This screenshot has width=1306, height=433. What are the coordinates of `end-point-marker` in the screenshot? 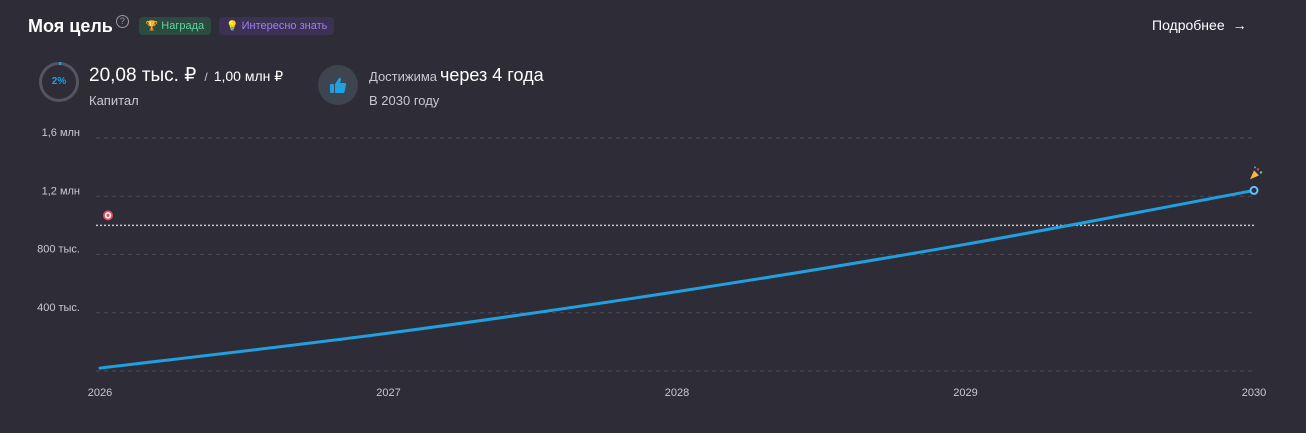 It's located at (1254, 190).